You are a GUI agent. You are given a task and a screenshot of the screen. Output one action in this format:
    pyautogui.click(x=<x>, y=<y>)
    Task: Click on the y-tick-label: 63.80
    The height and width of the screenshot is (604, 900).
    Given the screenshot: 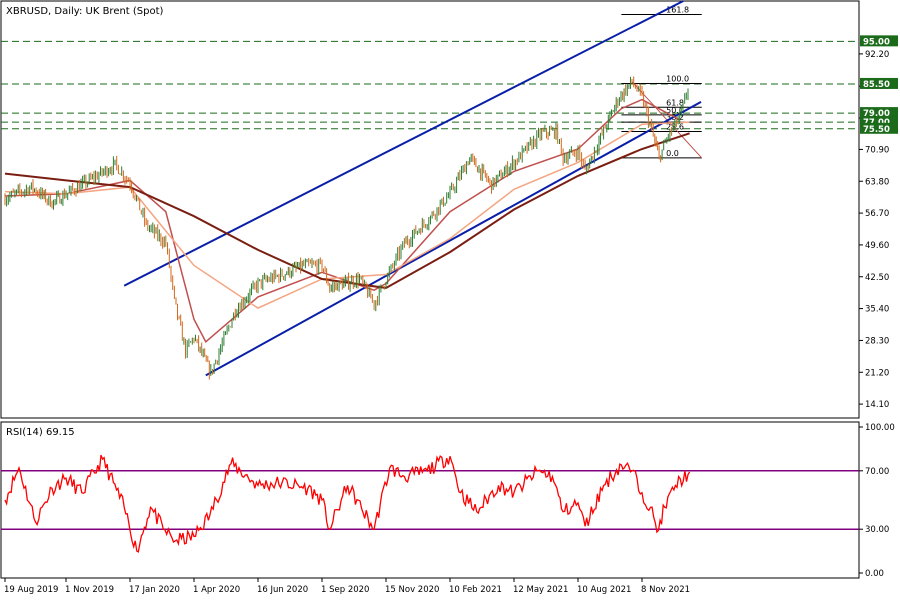 What is the action you would take?
    pyautogui.click(x=877, y=182)
    